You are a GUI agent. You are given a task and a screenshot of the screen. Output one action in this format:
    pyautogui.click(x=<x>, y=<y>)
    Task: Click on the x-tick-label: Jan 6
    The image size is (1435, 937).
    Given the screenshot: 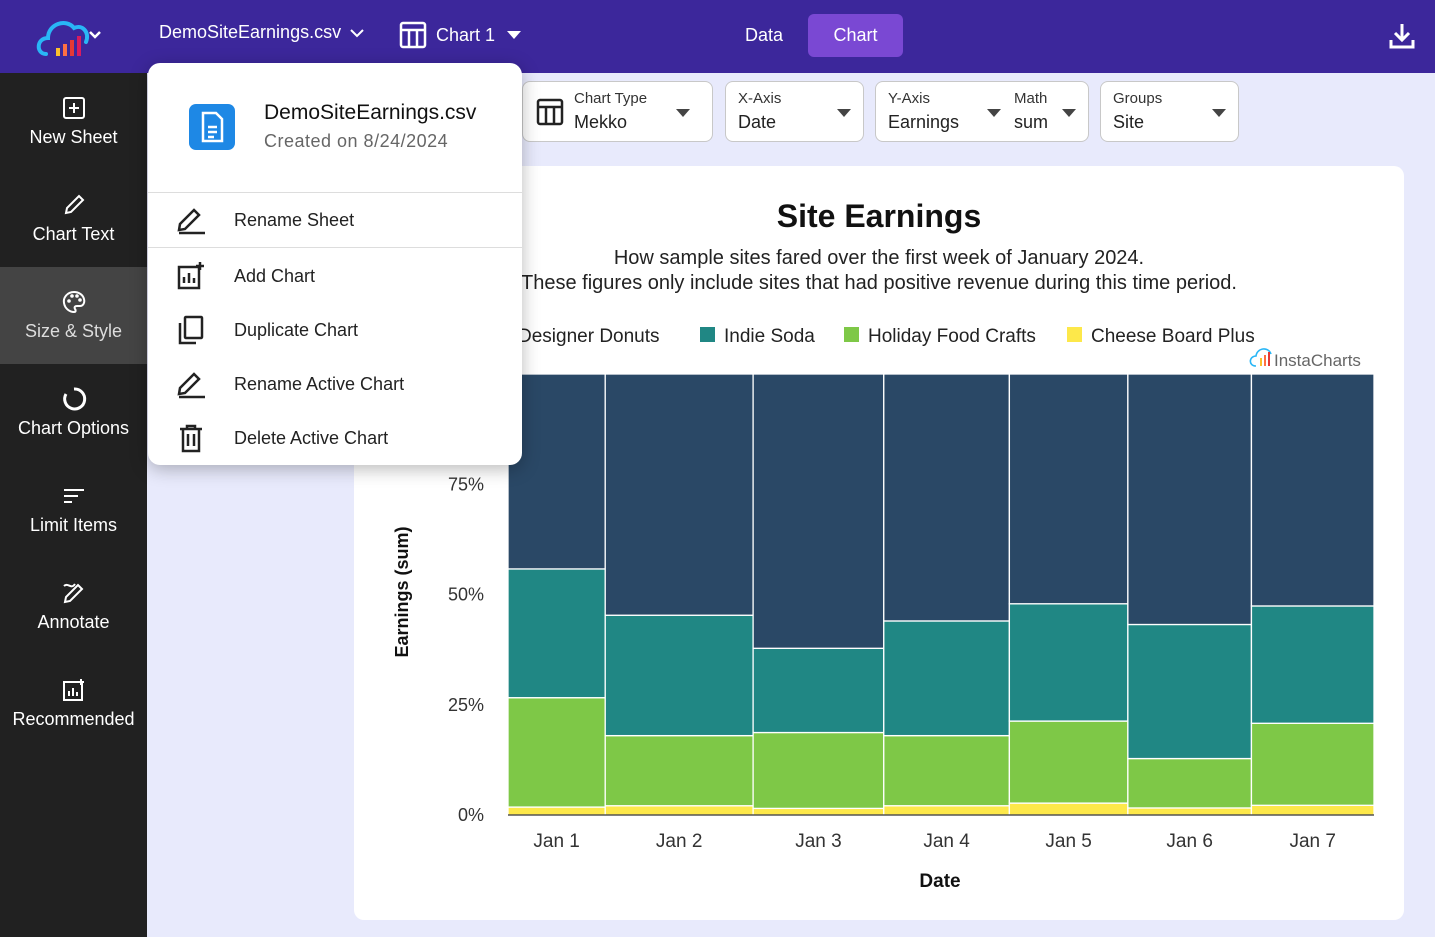 What is the action you would take?
    pyautogui.click(x=1189, y=841)
    